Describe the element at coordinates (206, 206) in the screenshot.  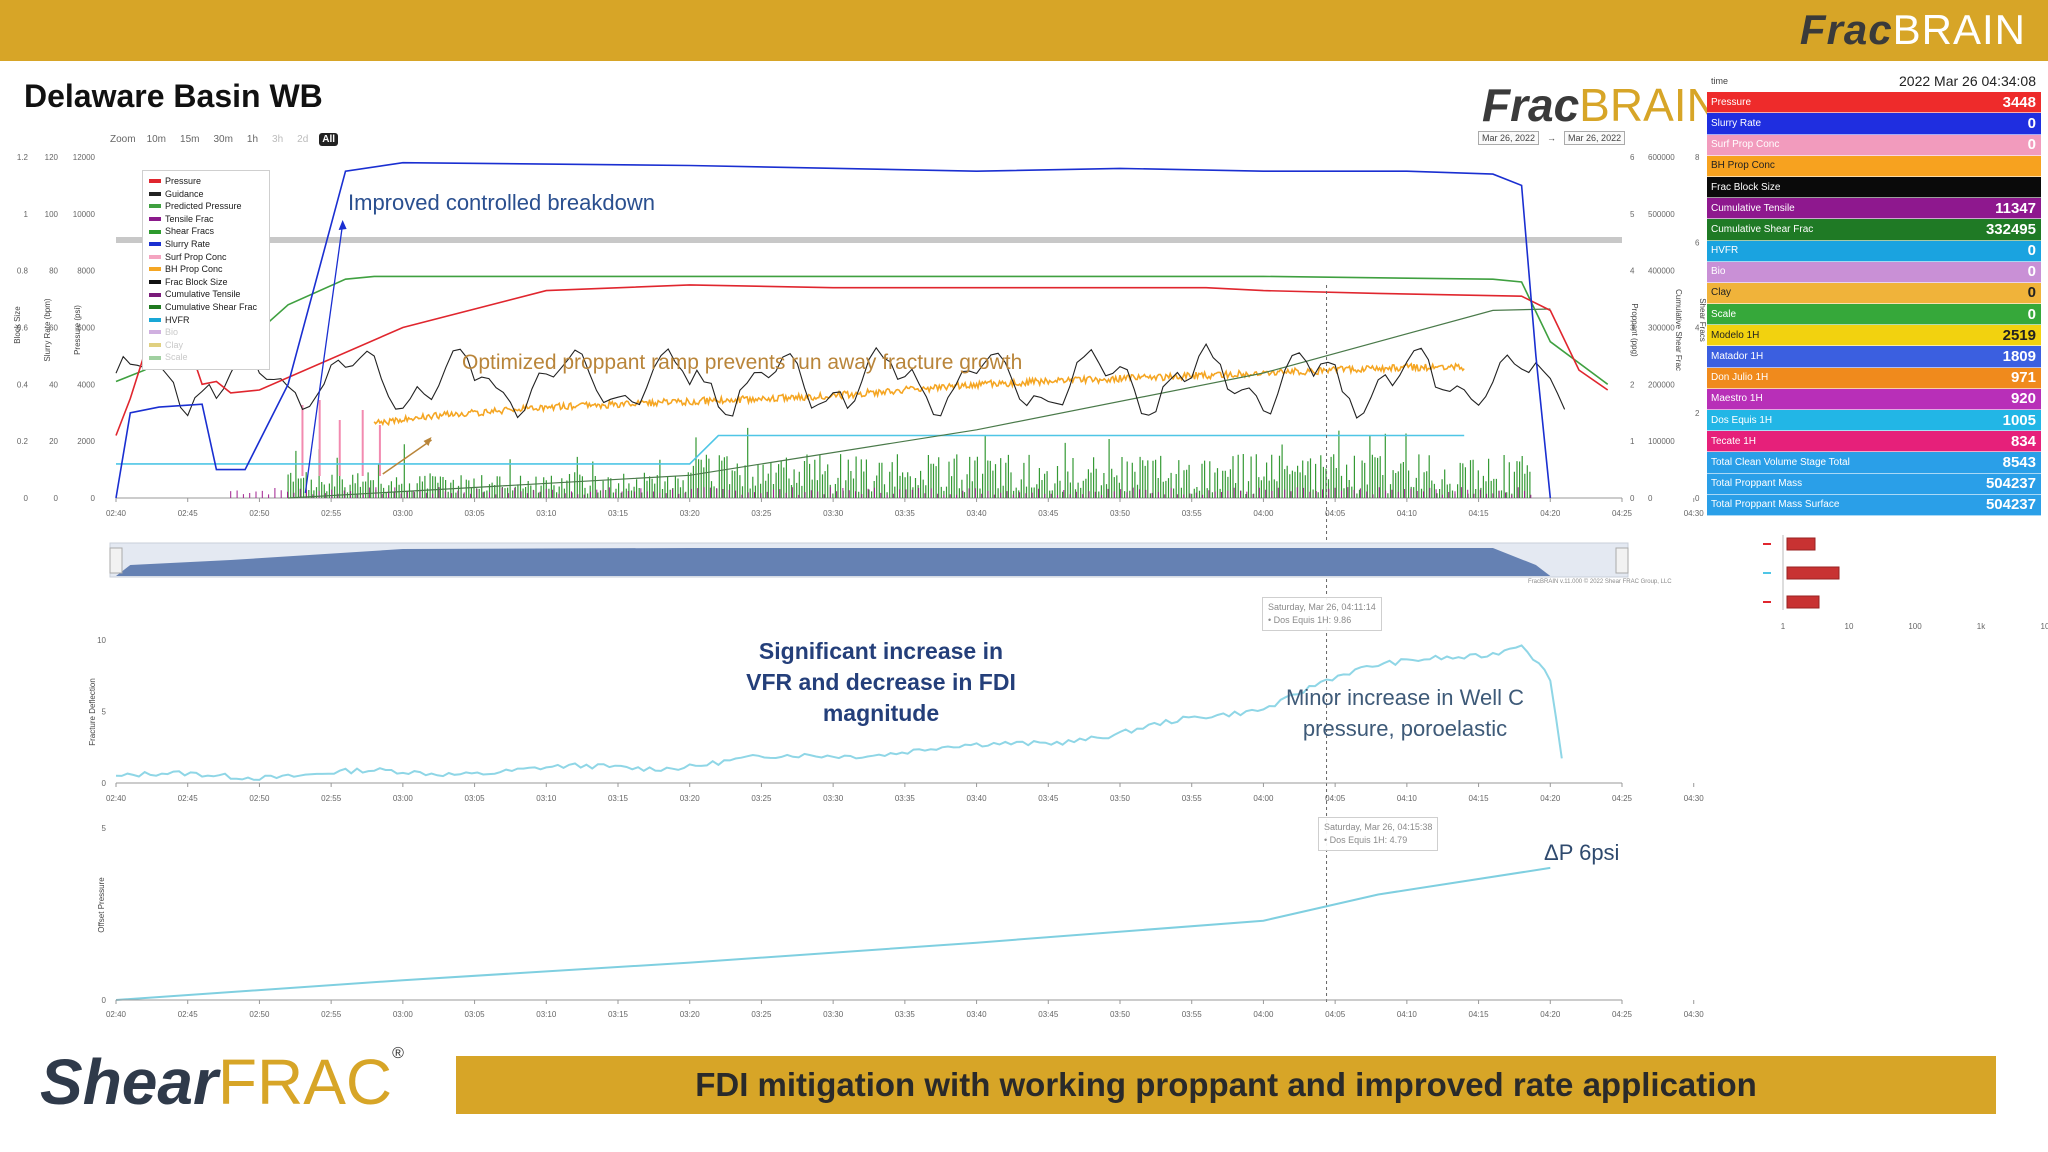
I see `legend-item: Predicted Pressure` at that location.